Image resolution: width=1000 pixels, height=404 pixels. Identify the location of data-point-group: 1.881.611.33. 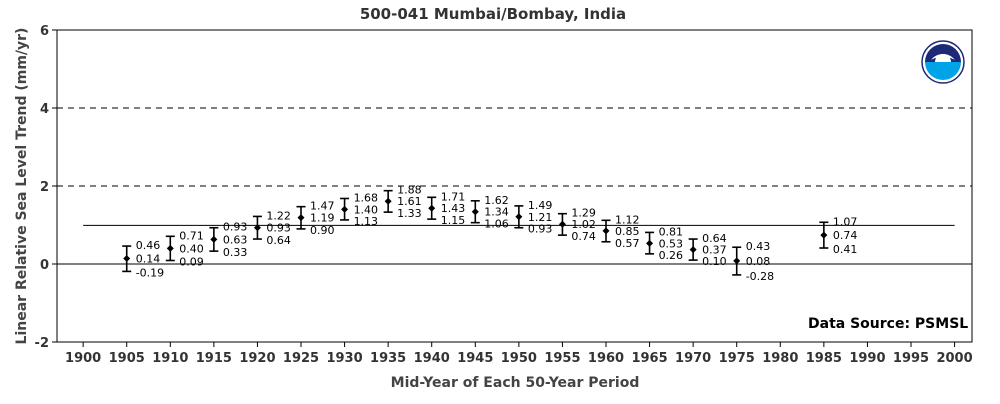
(402, 202).